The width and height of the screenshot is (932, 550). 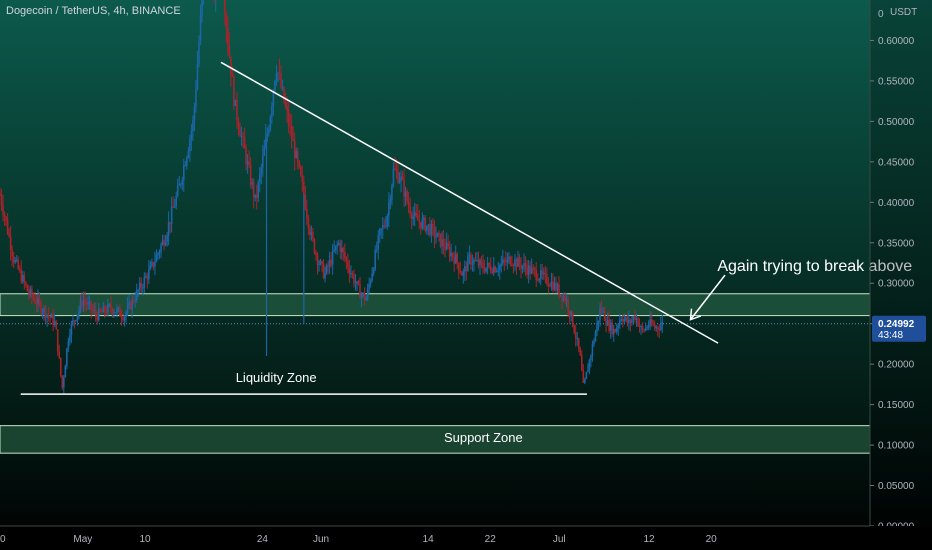 What do you see at coordinates (559, 539) in the screenshot?
I see `x-tick-label: Jul` at bounding box center [559, 539].